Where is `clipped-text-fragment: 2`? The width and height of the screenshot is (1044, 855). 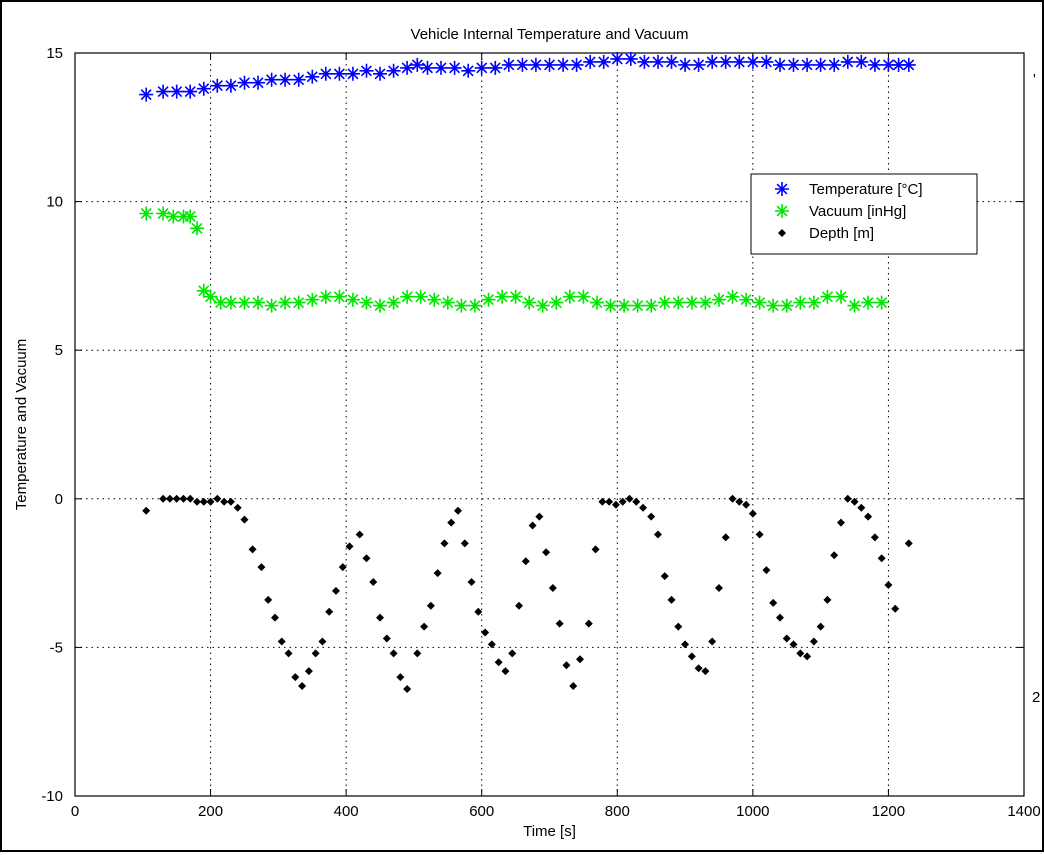 clipped-text-fragment: 2 is located at coordinates (1036, 697).